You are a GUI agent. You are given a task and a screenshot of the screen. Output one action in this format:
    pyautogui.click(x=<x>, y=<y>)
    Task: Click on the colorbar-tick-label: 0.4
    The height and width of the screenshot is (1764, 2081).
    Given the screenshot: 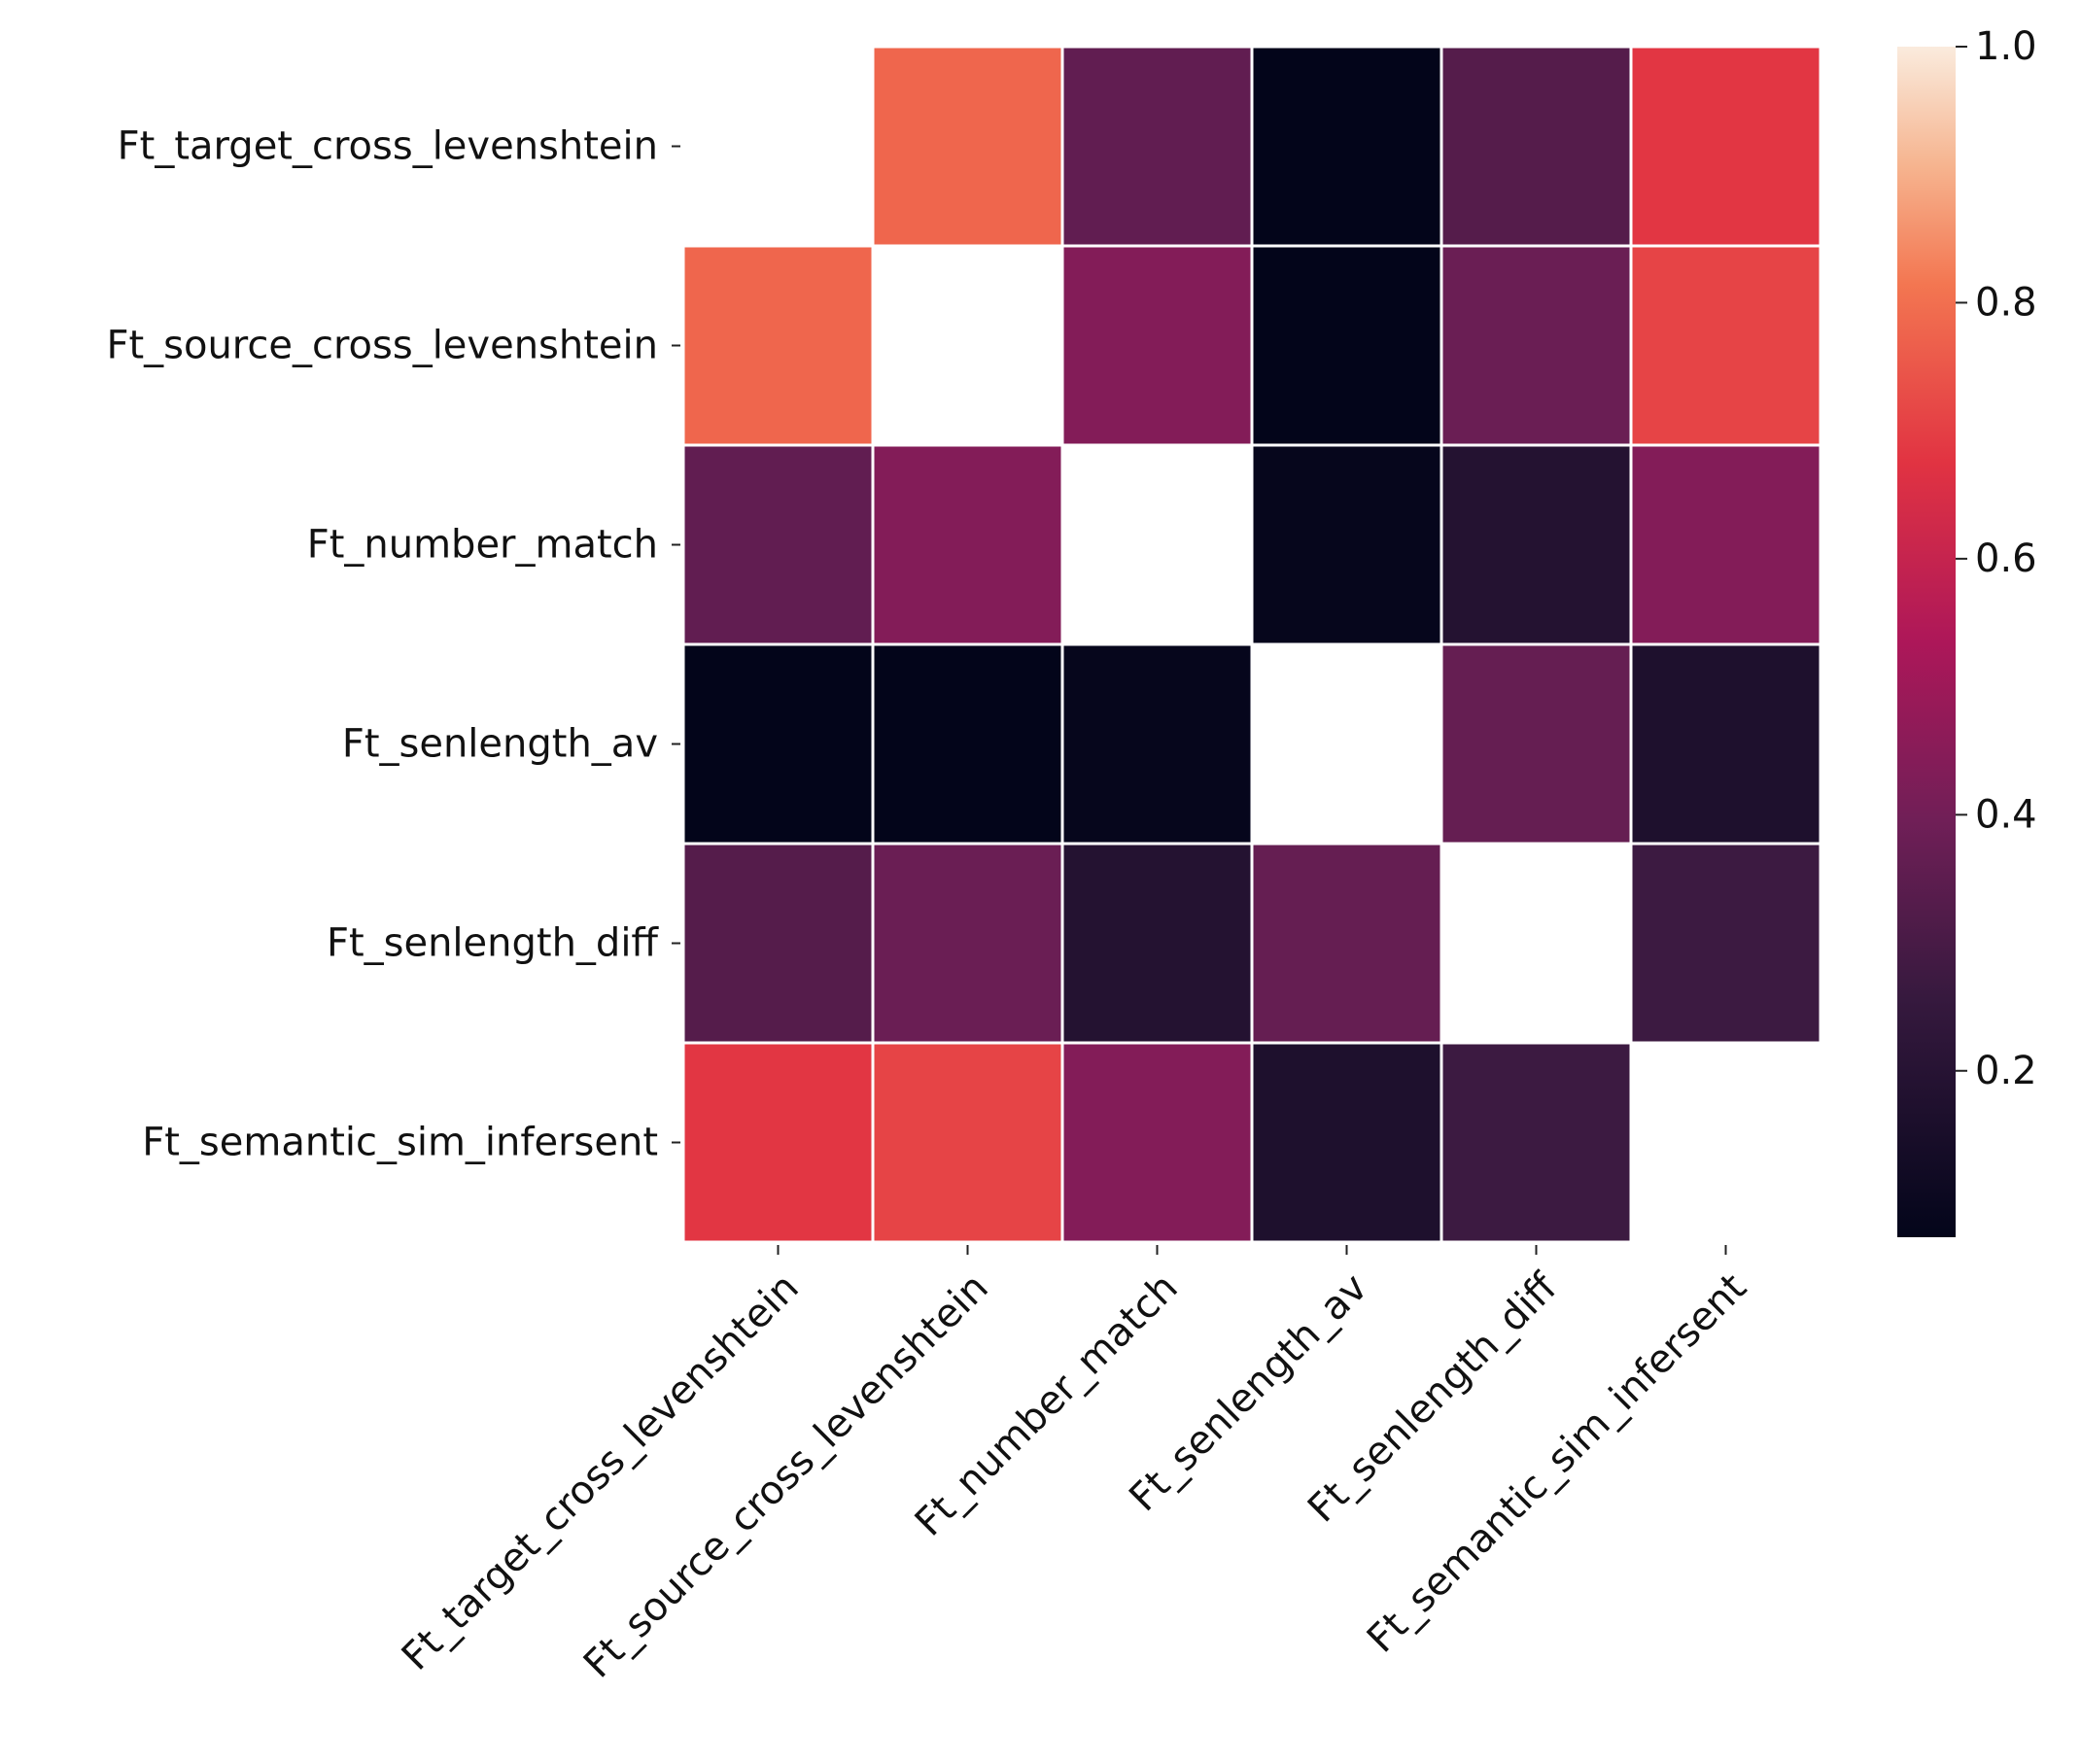 What is the action you would take?
    pyautogui.click(x=2006, y=814)
    